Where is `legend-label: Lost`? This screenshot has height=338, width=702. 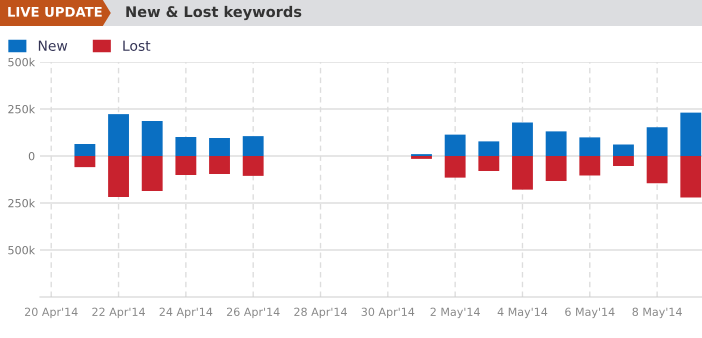
legend-label: Lost is located at coordinates (136, 45).